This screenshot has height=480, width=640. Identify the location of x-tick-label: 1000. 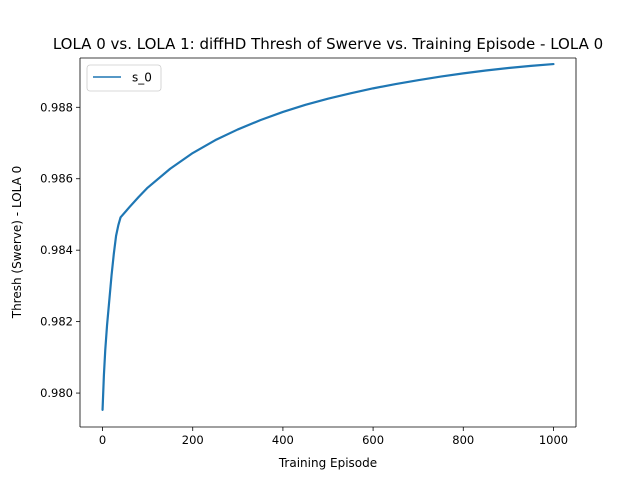
(553, 440).